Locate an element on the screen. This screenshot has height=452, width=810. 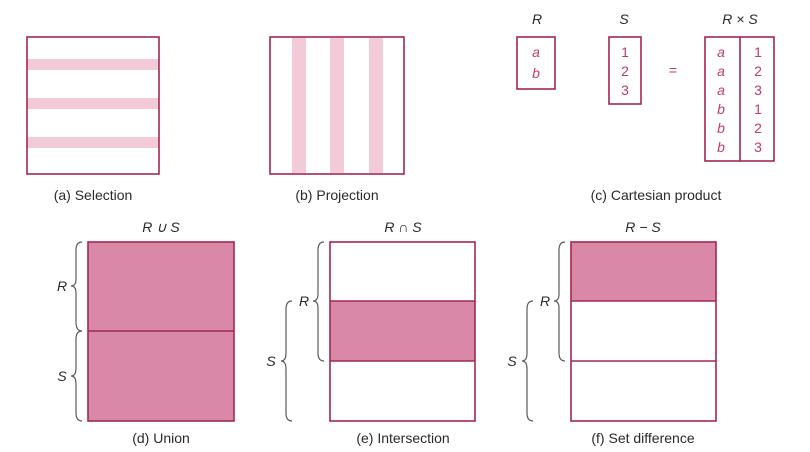
r-value: b is located at coordinates (536, 73).